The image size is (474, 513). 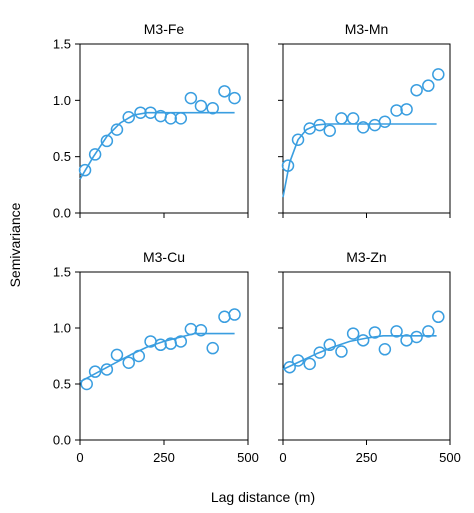 What do you see at coordinates (164, 29) in the screenshot?
I see `panel-title: M3-Fe` at bounding box center [164, 29].